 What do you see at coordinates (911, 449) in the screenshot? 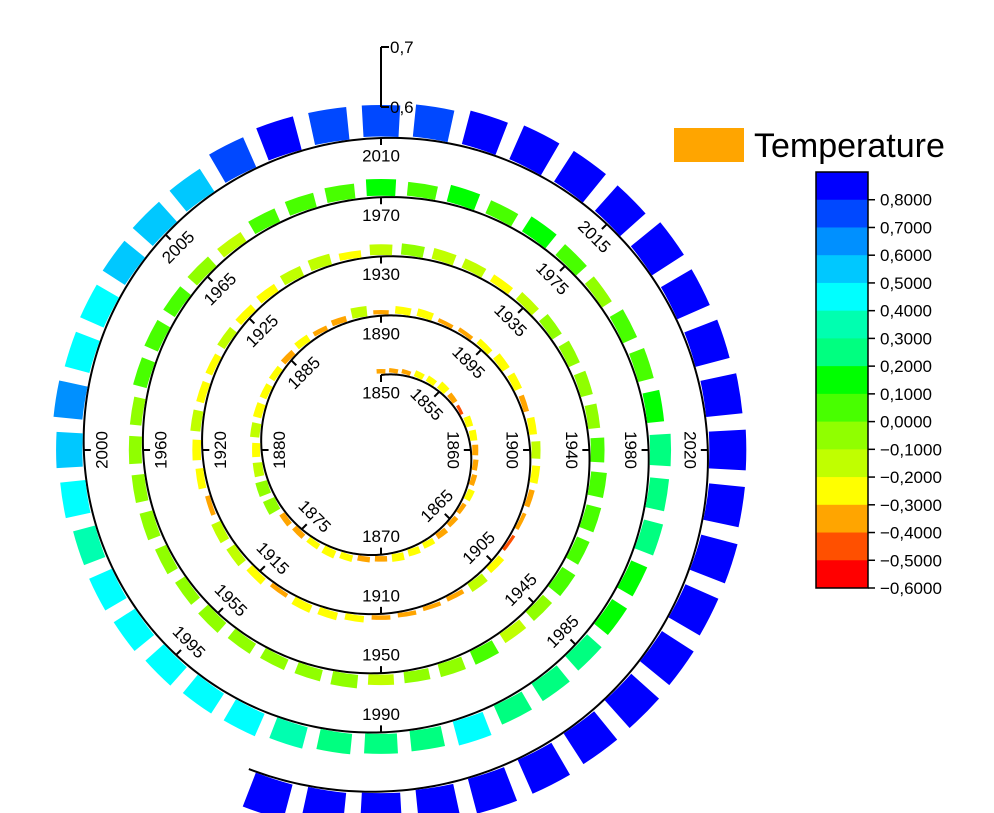
I see `colorbar-label: −0,1000` at bounding box center [911, 449].